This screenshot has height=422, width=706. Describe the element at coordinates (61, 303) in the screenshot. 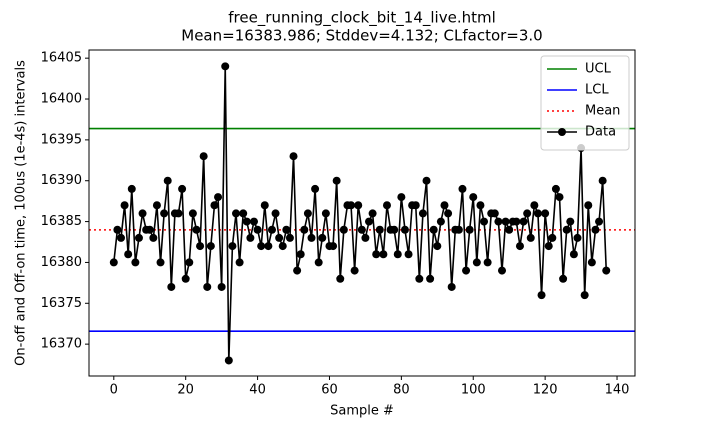

I see `y-tick-label: 16375` at that location.